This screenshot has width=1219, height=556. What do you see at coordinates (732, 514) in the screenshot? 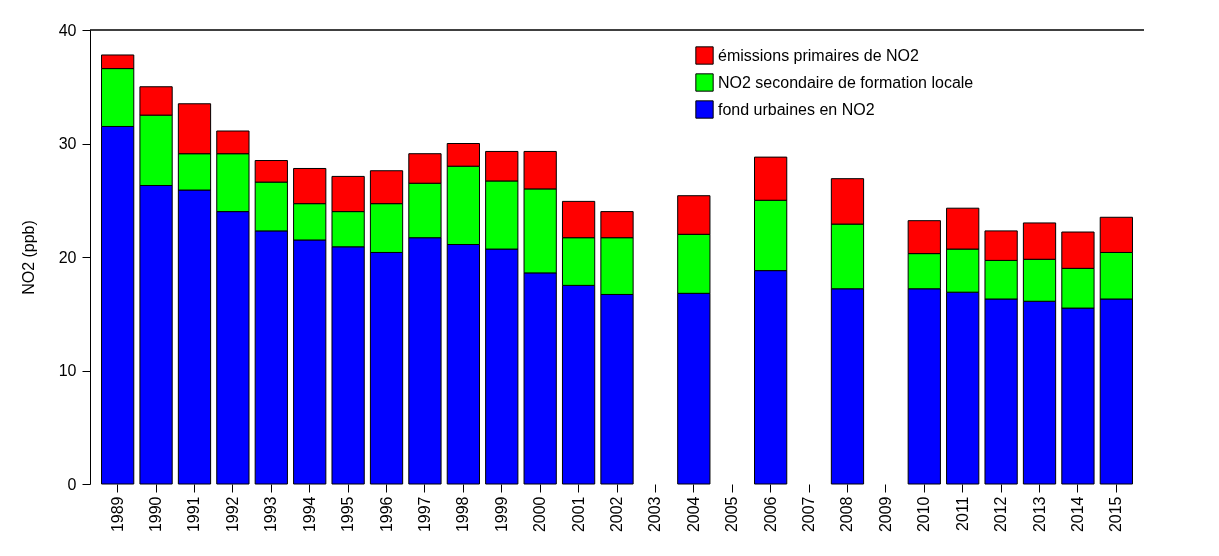
I see `x-tick-label: 2005` at bounding box center [732, 514].